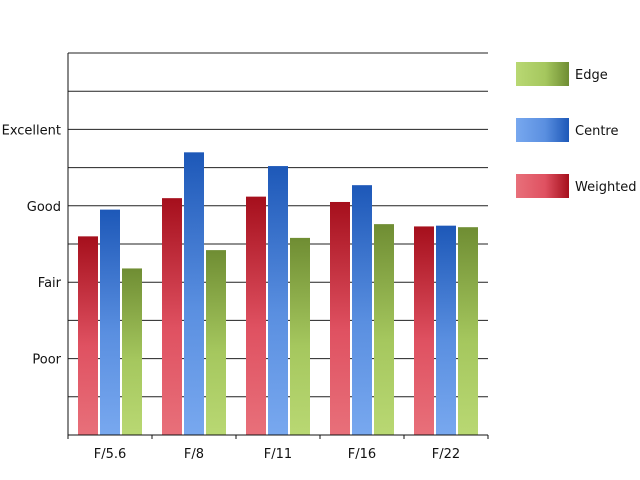  I want to click on y-tick-labels: Poor Fair Good Excellent, so click(32, 245).